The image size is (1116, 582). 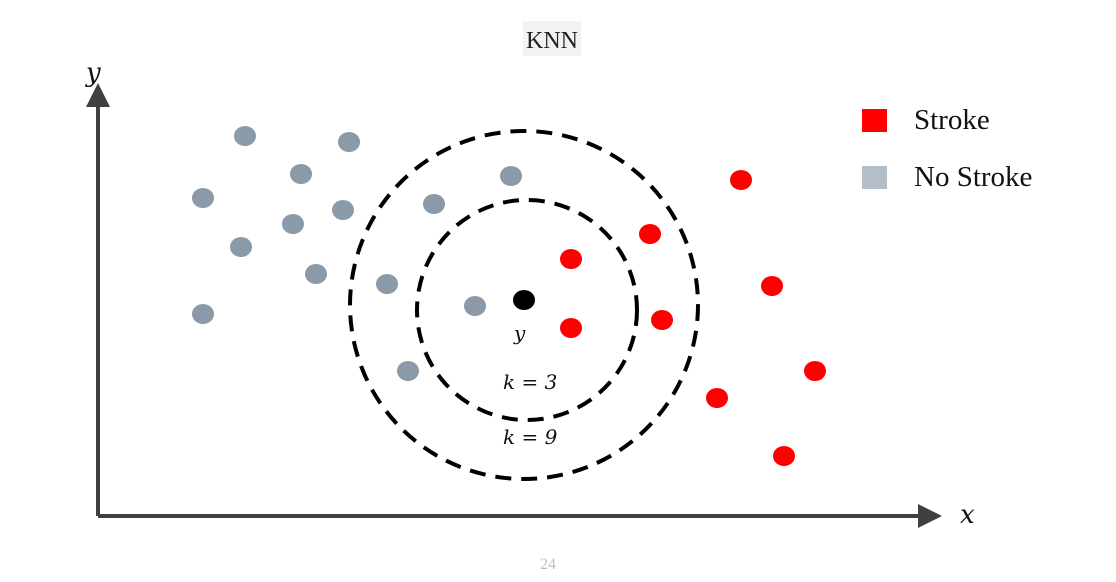 What do you see at coordinates (874, 120) in the screenshot?
I see `legend-swatch-stroke` at bounding box center [874, 120].